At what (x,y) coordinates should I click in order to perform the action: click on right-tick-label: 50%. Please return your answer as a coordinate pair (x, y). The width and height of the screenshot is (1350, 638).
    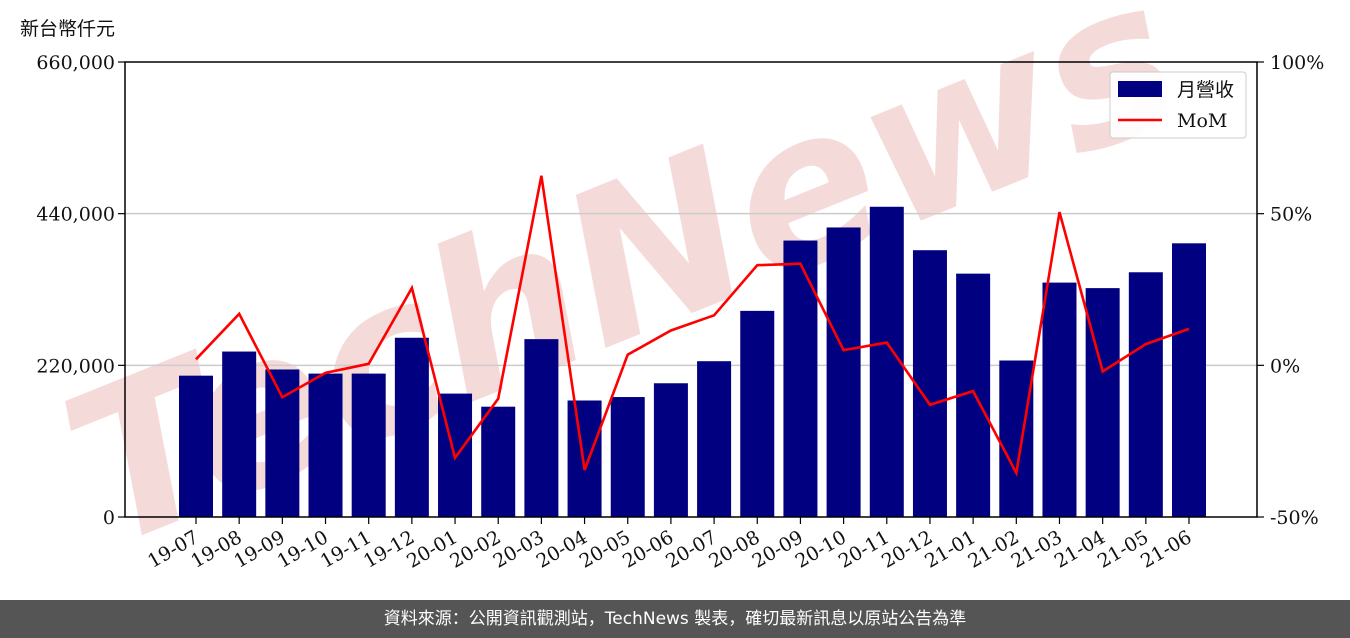
    Looking at the image, I should click on (1291, 215).